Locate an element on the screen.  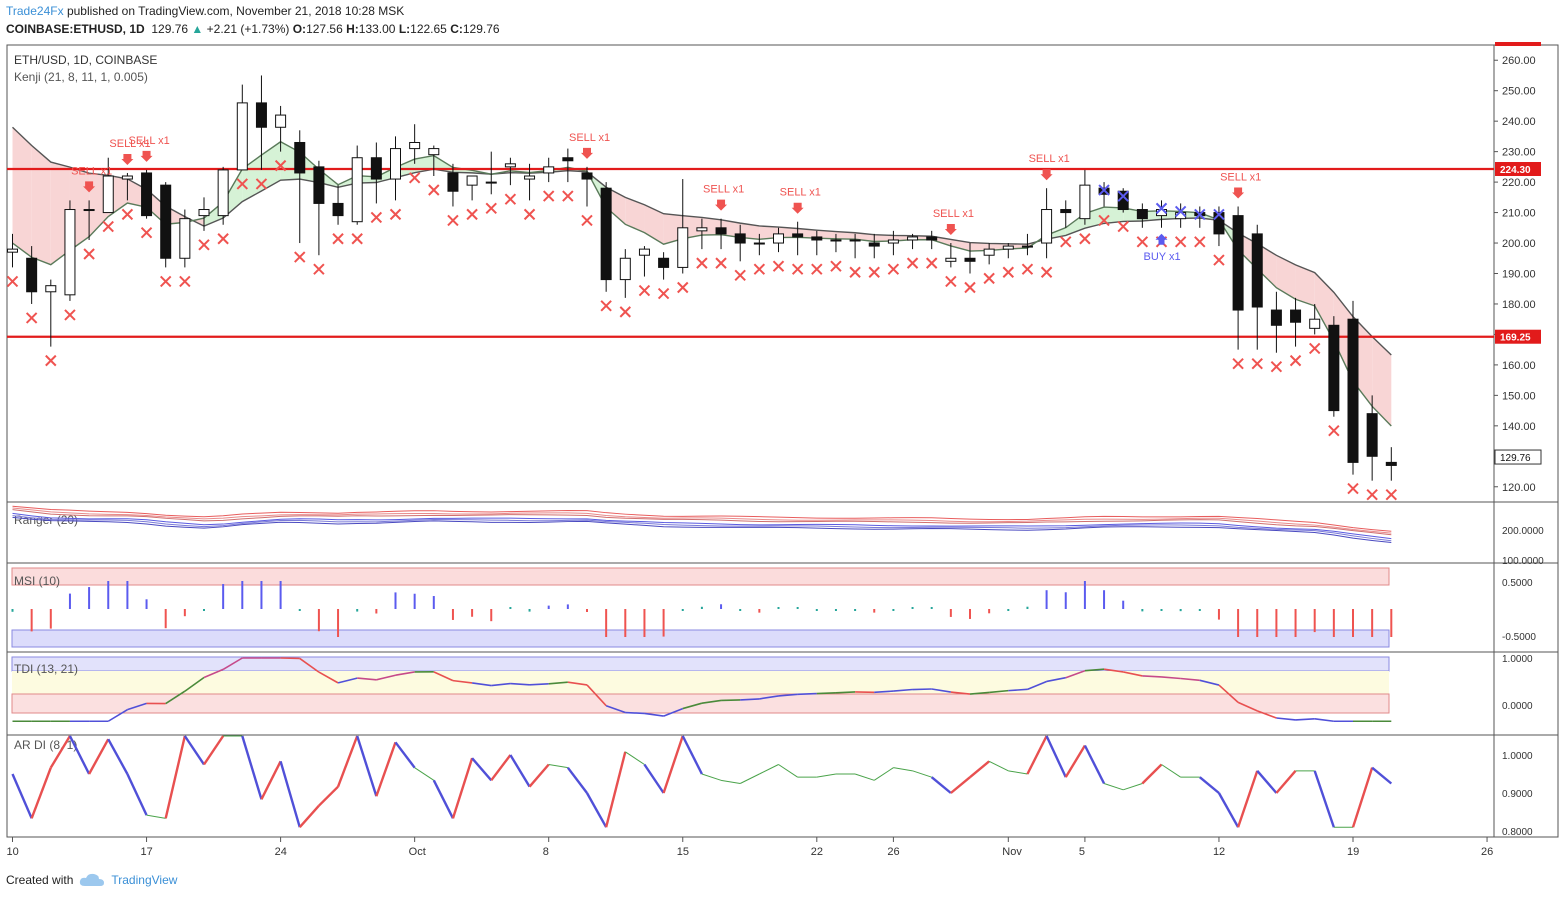
ranger-band-line is located at coordinates (702, 529).